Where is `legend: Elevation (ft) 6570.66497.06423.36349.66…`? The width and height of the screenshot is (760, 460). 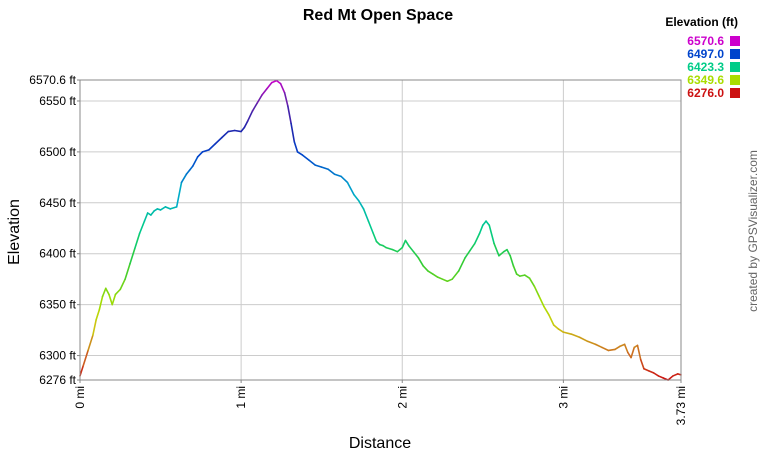 legend: Elevation (ft) 6570.66497.06423.36349.66… is located at coordinates (702, 57).